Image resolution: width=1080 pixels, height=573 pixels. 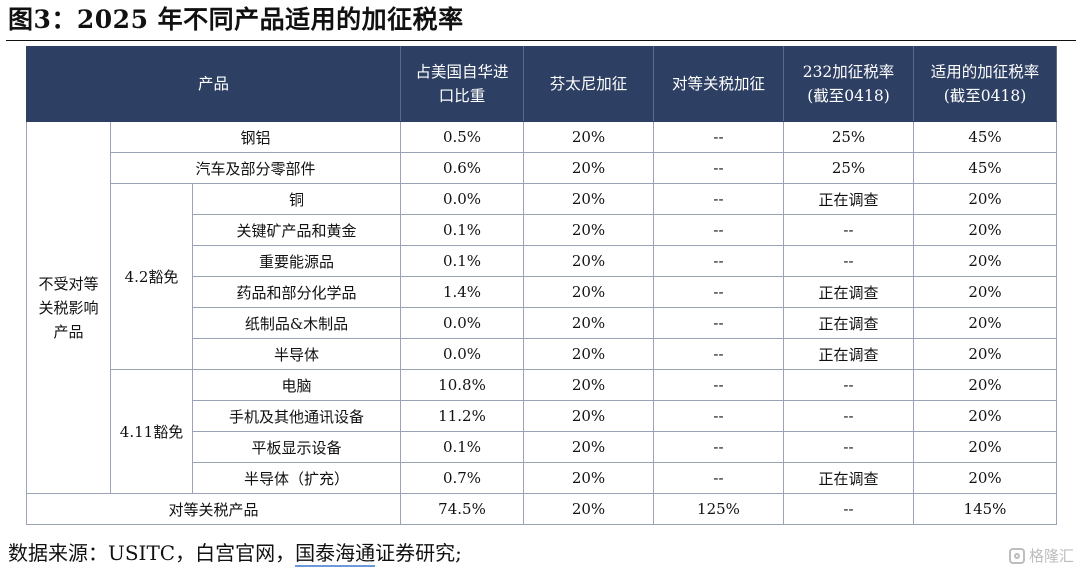 I want to click on product-name: 纸制品&木制品, so click(x=296, y=323).